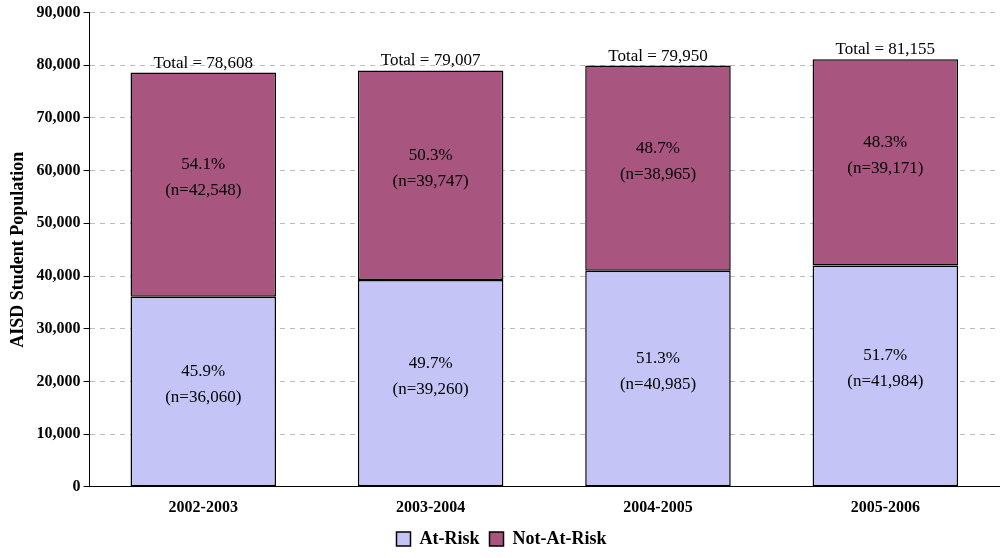 The width and height of the screenshot is (1005, 558). Describe the element at coordinates (430, 60) in the screenshot. I see `total-label: Total = 79,007` at that location.